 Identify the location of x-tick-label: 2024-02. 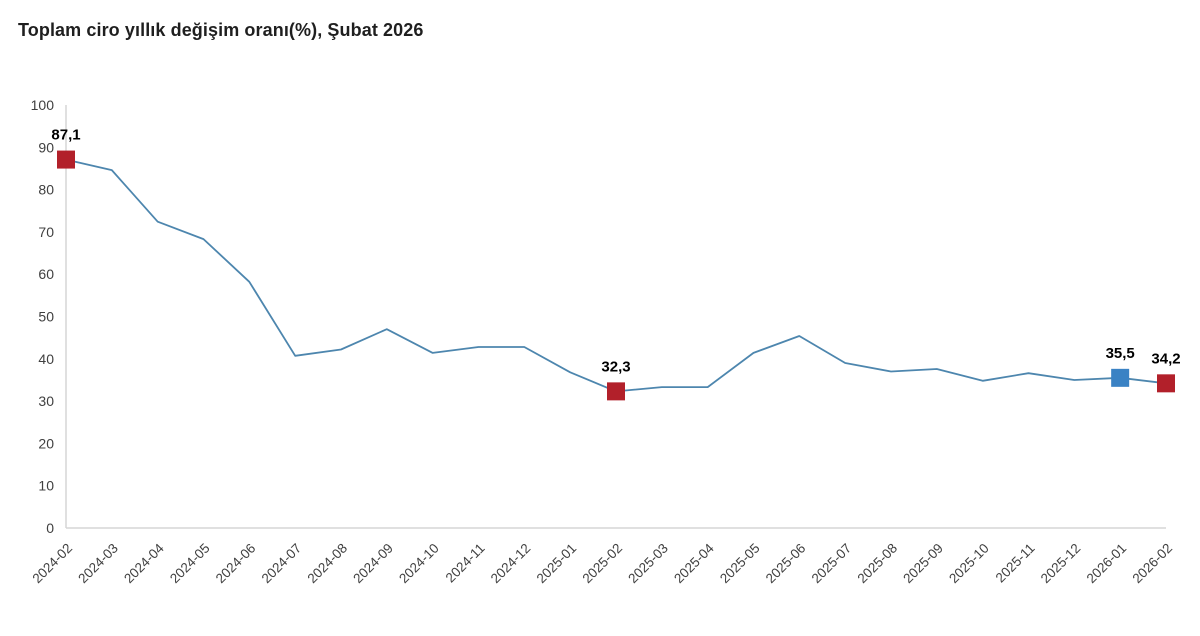
(52, 564).